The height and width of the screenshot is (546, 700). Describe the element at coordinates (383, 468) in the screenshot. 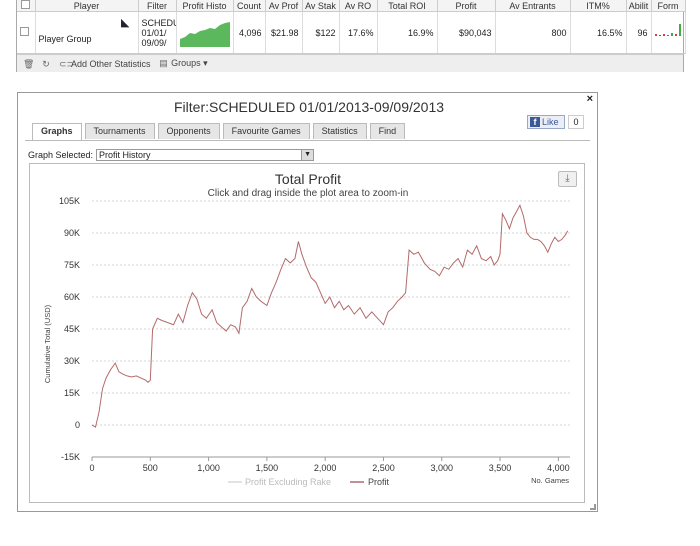

I see `x-tick-label: 2,500` at that location.